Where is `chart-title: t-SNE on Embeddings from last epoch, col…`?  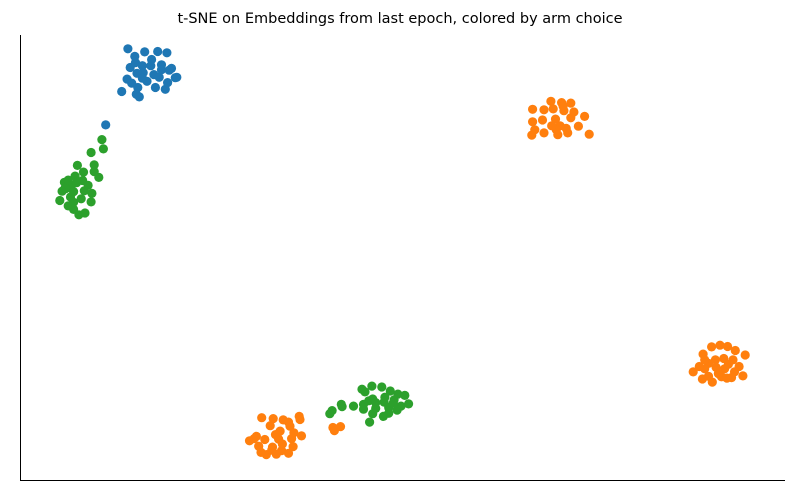
chart-title: t-SNE on Embeddings from last epoch, col… is located at coordinates (400, 19).